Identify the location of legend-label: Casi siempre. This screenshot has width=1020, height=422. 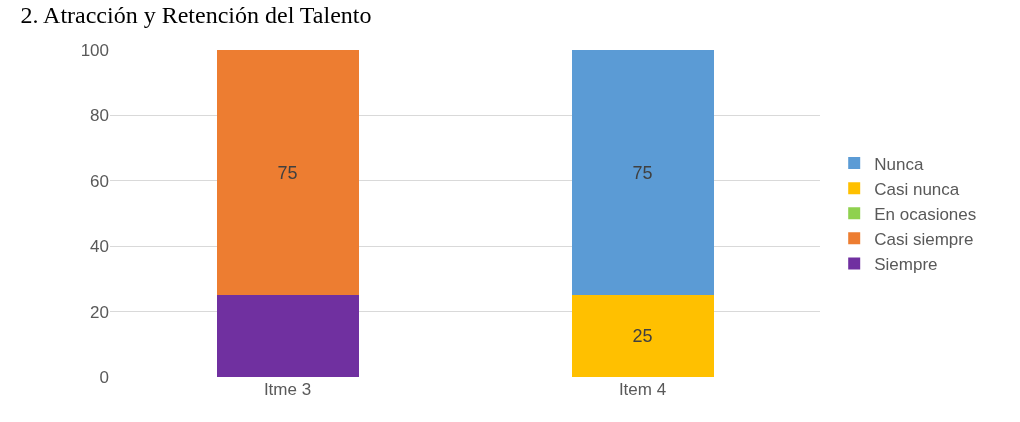
(924, 239).